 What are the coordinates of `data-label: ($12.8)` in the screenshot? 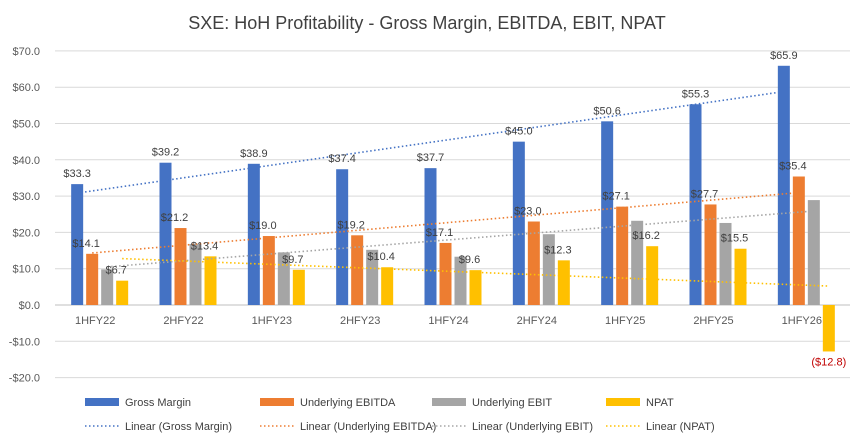 It's located at (828, 362).